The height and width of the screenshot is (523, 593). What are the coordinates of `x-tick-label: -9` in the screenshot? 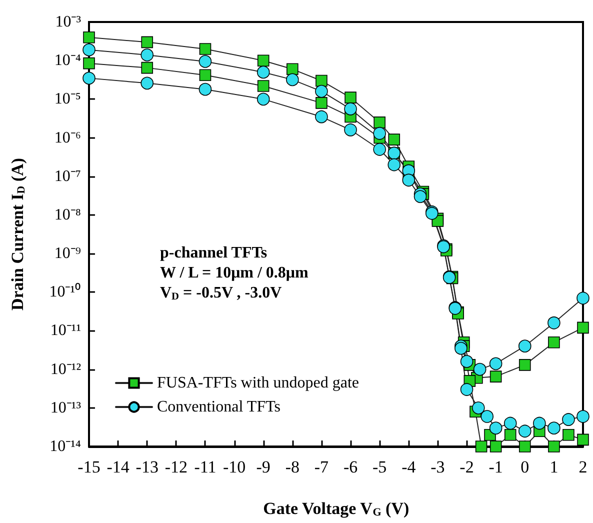 It's located at (263, 467).